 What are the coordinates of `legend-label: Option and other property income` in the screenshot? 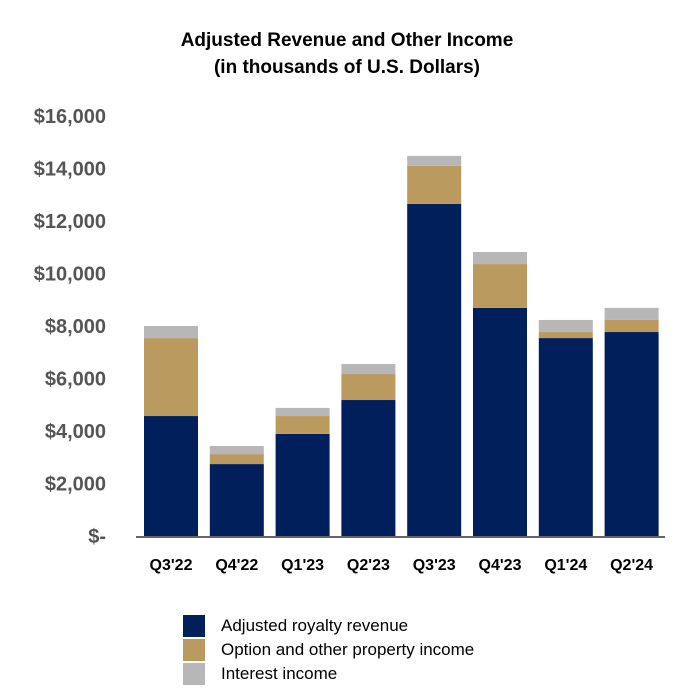 It's located at (348, 649).